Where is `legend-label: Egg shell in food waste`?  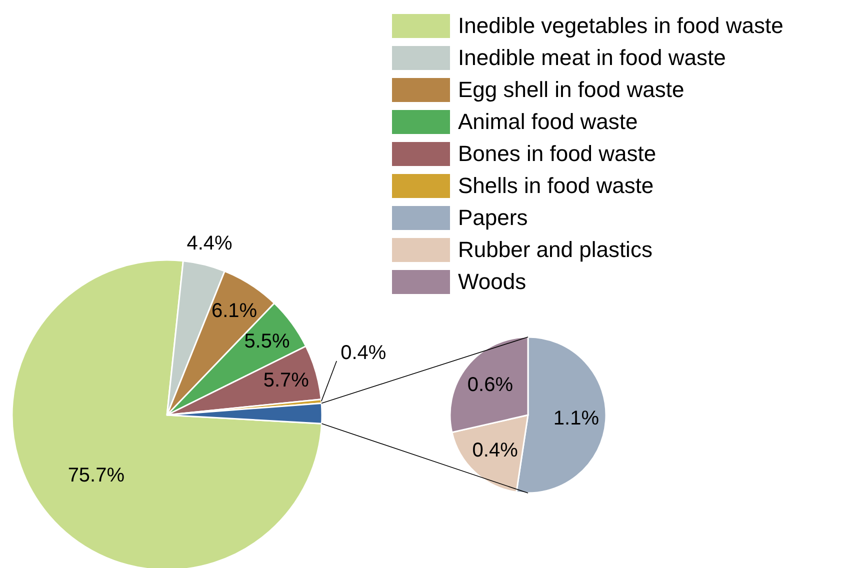 legend-label: Egg shell in food waste is located at coordinates (571, 90).